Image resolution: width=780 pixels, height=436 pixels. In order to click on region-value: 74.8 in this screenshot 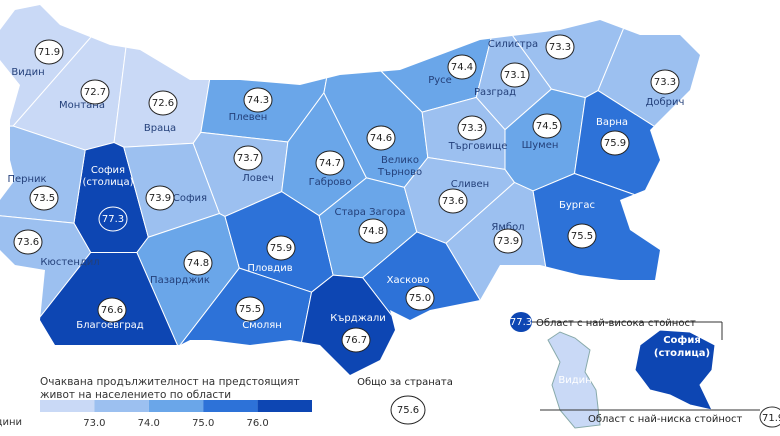, I will do `click(373, 231)`.